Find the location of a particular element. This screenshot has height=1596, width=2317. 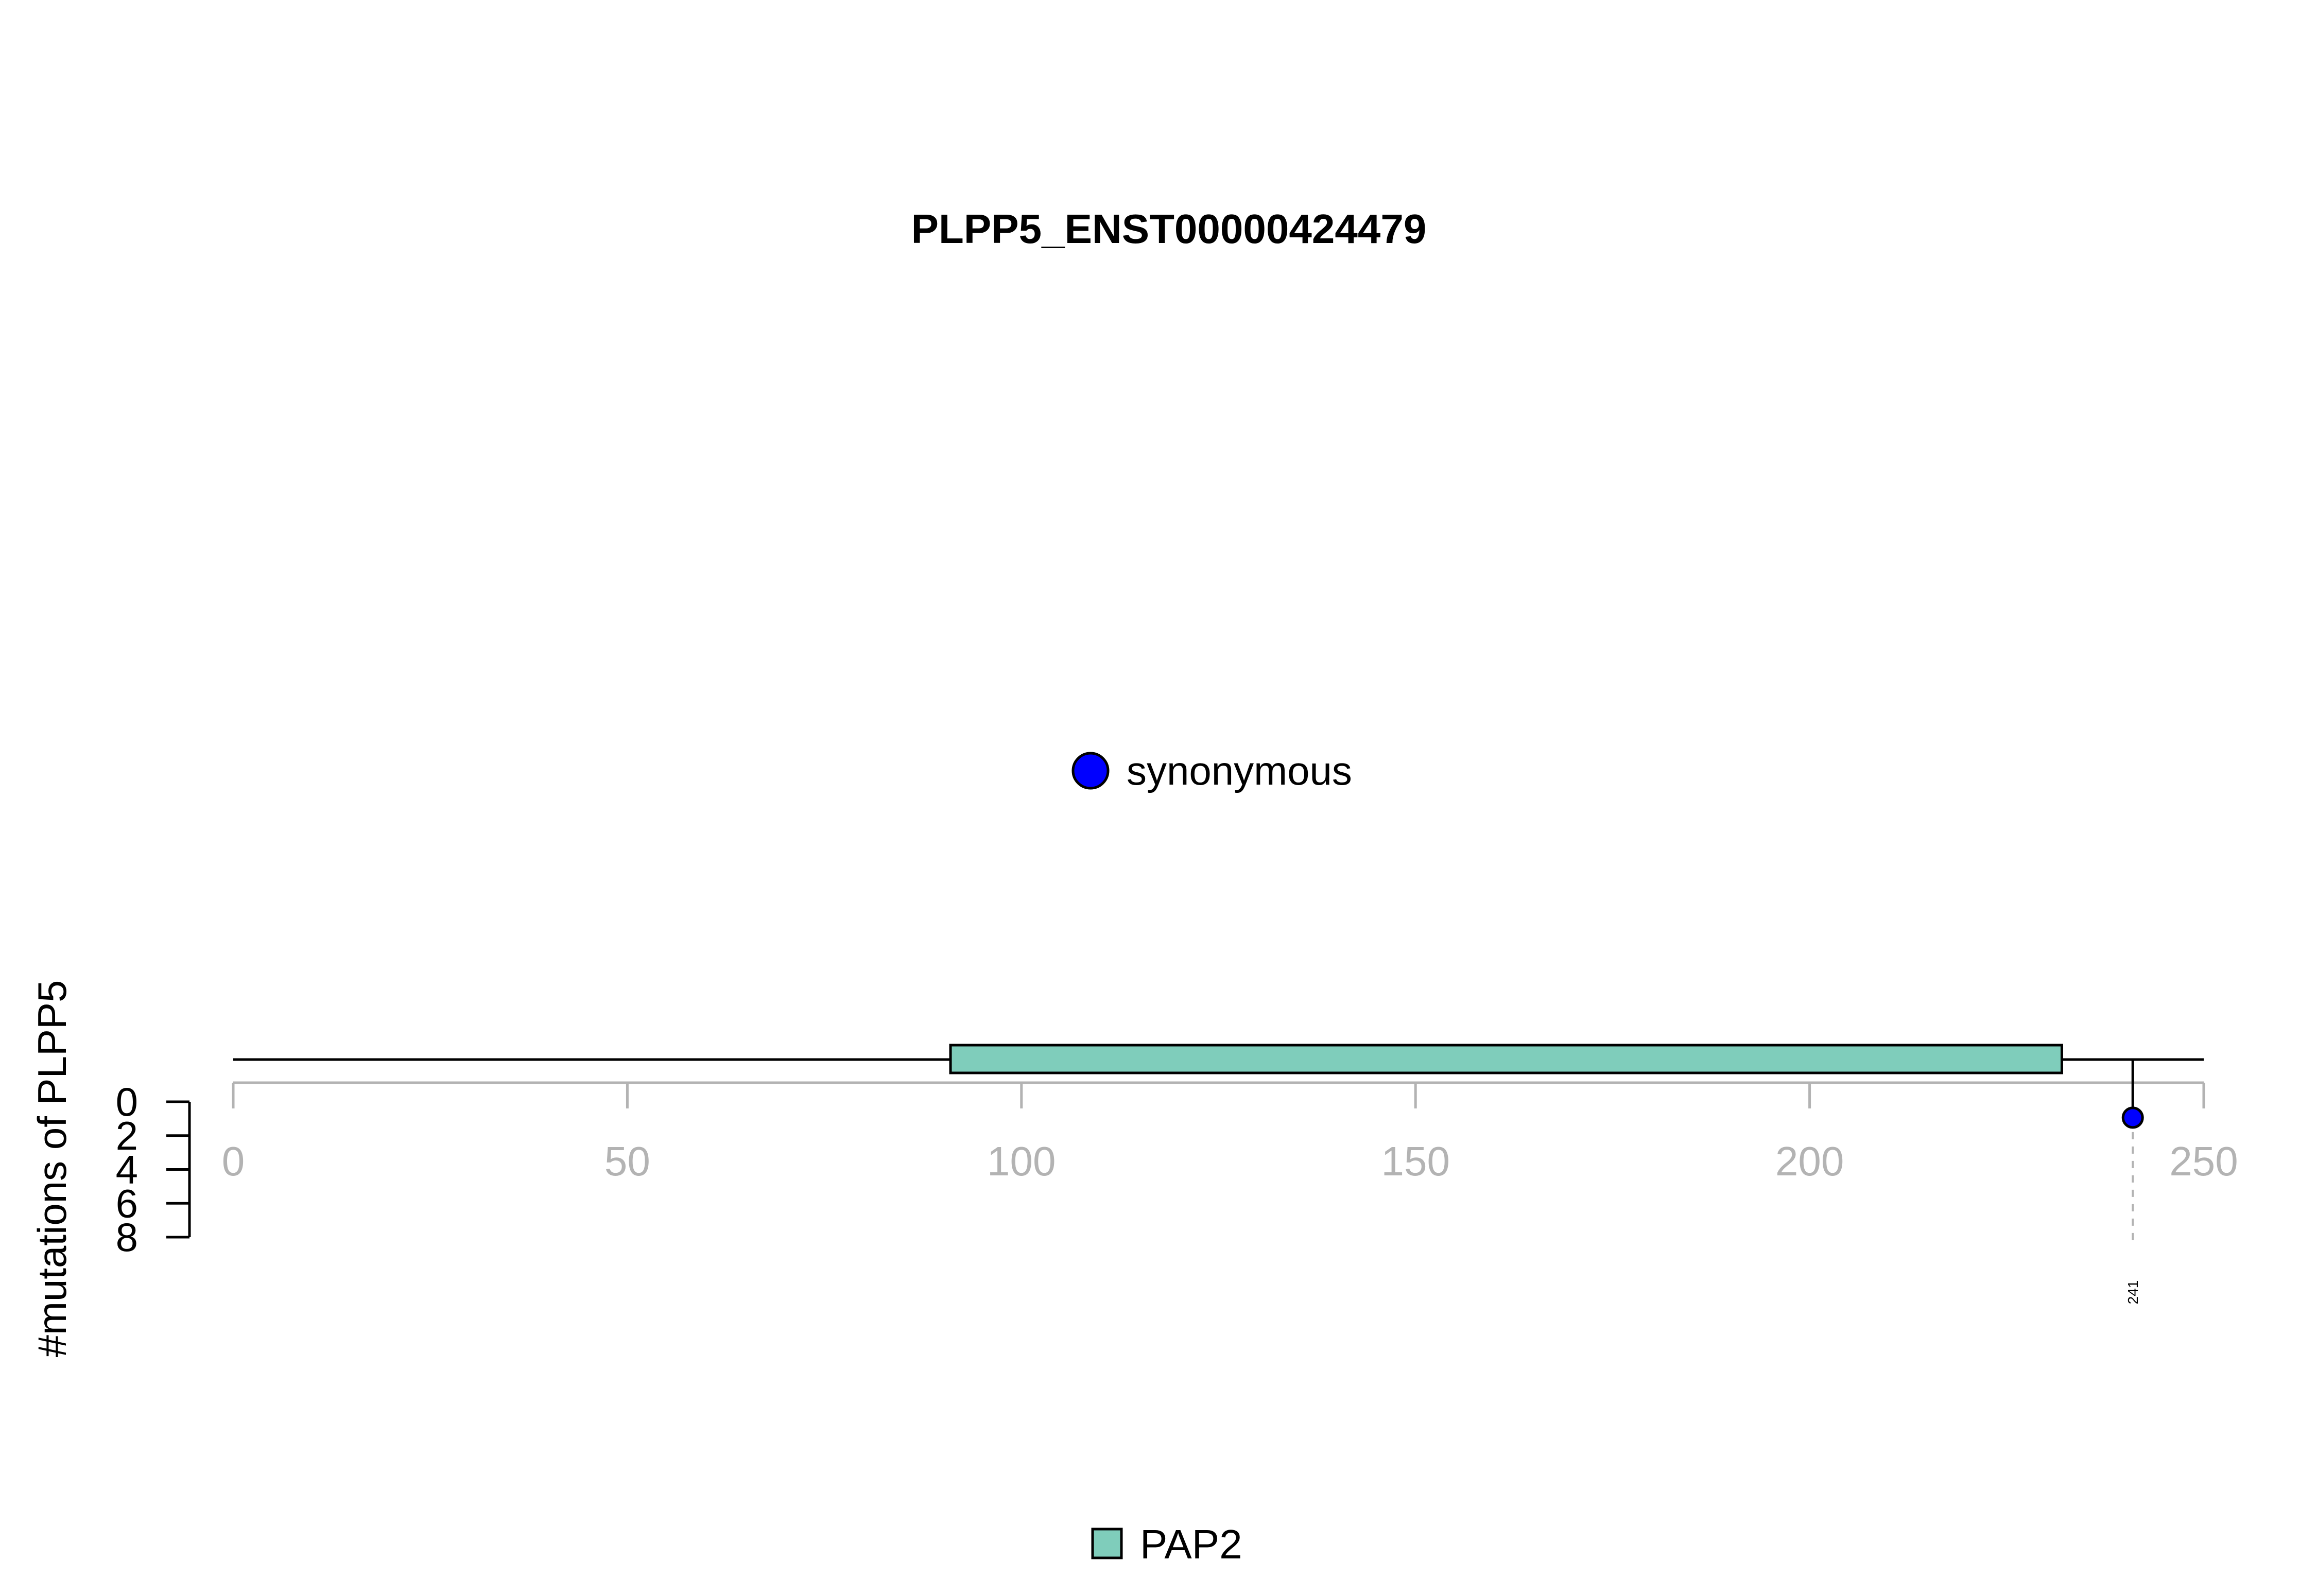

y-tick-label: 8 is located at coordinates (127, 1237).